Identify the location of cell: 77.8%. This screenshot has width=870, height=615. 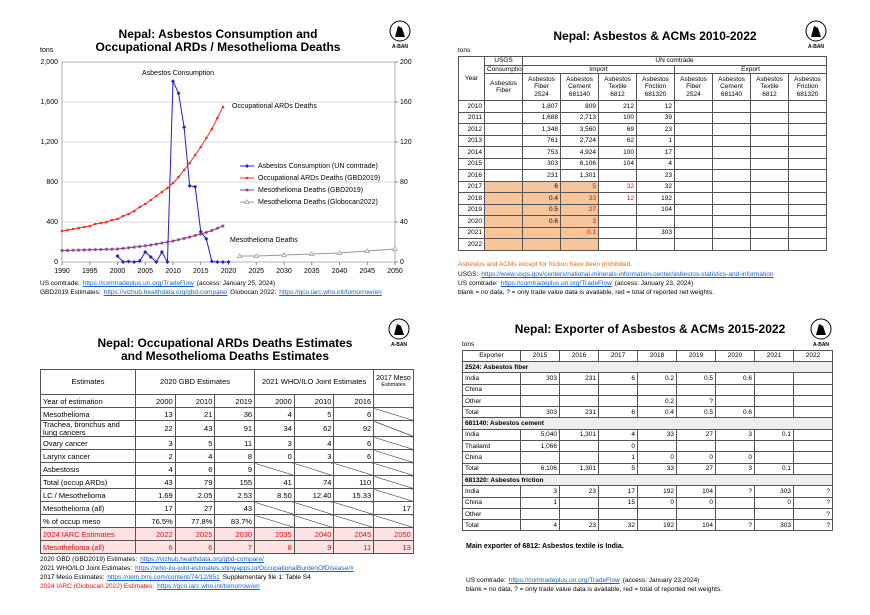
(195, 521).